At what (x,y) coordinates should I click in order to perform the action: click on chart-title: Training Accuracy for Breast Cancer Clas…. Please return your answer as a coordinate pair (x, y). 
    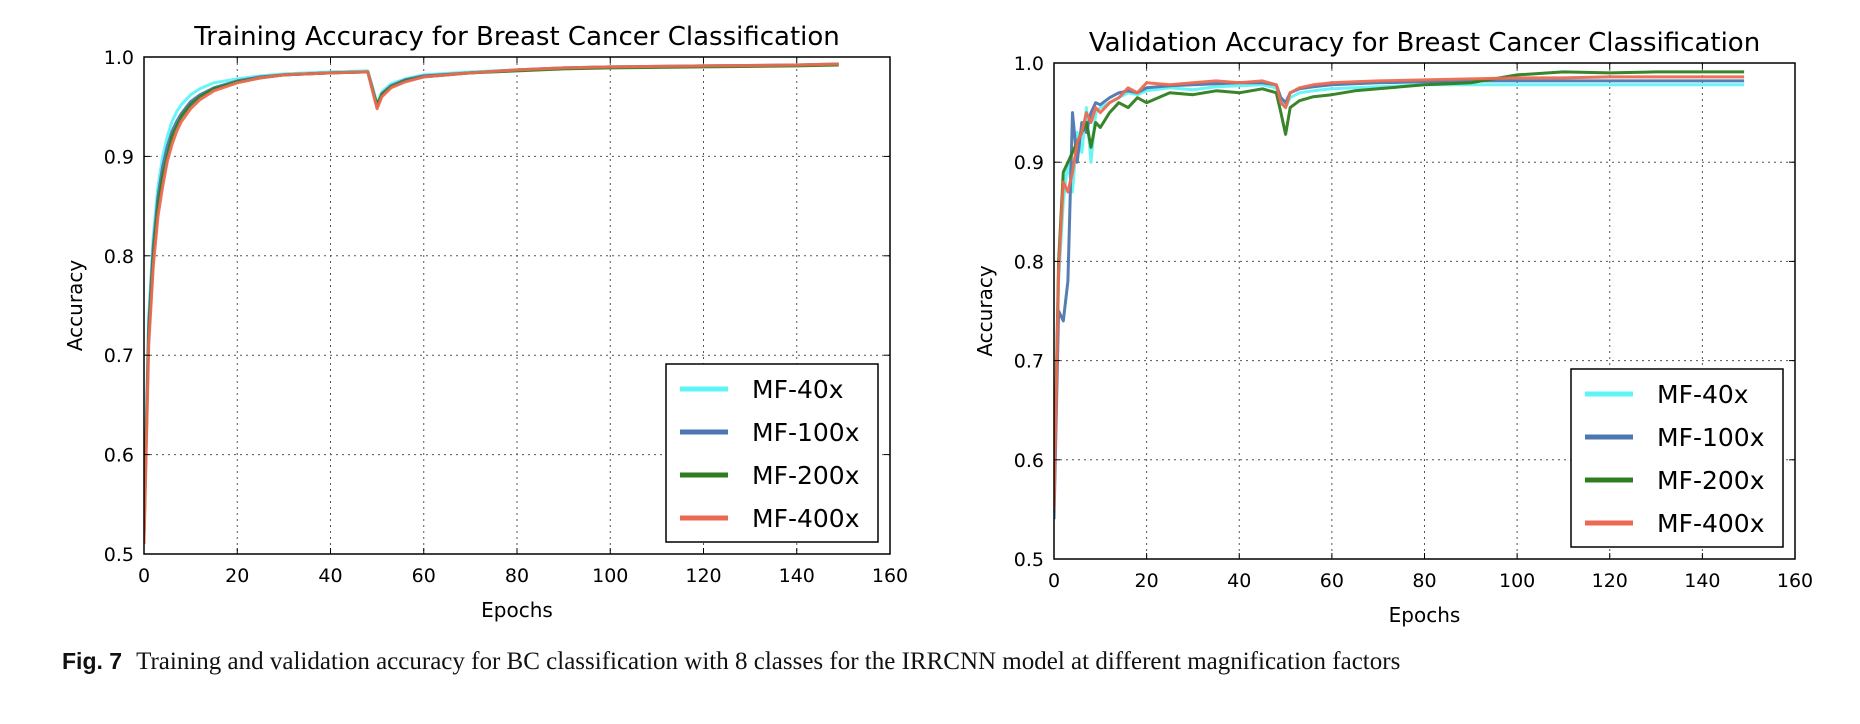
    Looking at the image, I should click on (516, 37).